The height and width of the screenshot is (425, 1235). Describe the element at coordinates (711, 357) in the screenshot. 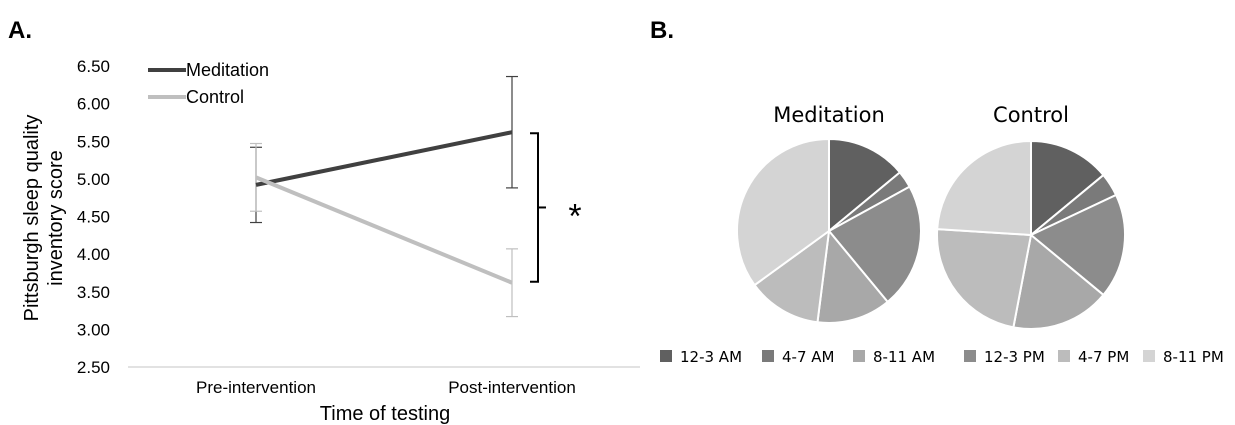

I see `pie-legend-label: 12-3 AM` at that location.